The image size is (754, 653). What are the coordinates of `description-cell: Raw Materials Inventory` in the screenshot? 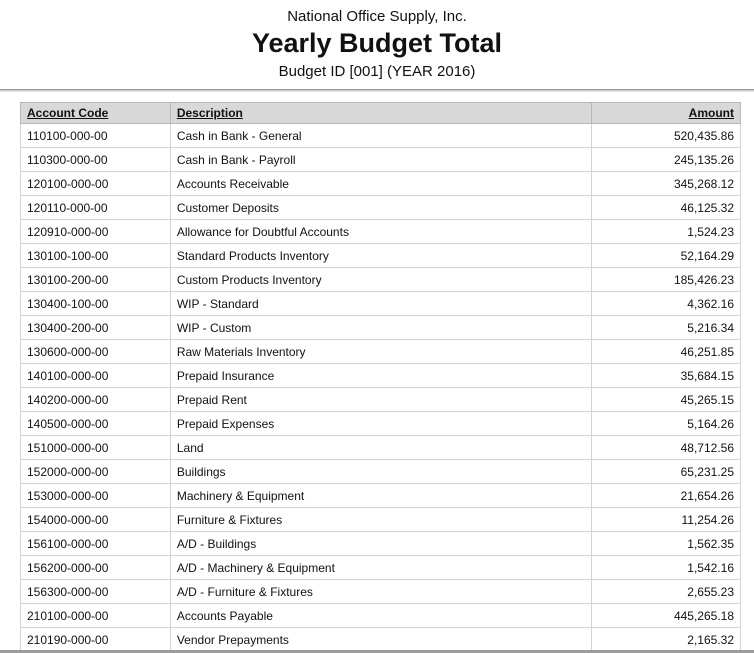 It's located at (381, 351).